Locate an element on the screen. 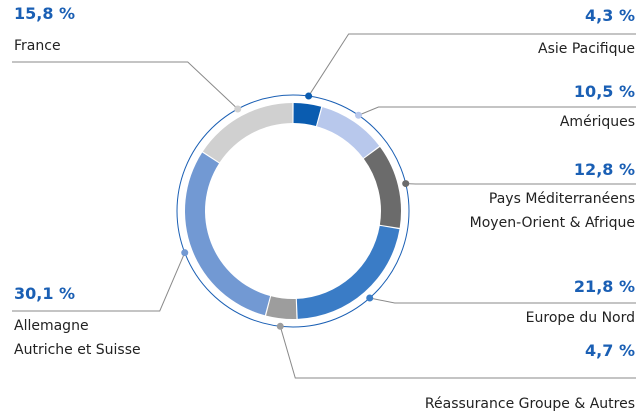 This screenshot has width=641, height=418. category-label: Réassurance Groupe & Autres is located at coordinates (529, 404).